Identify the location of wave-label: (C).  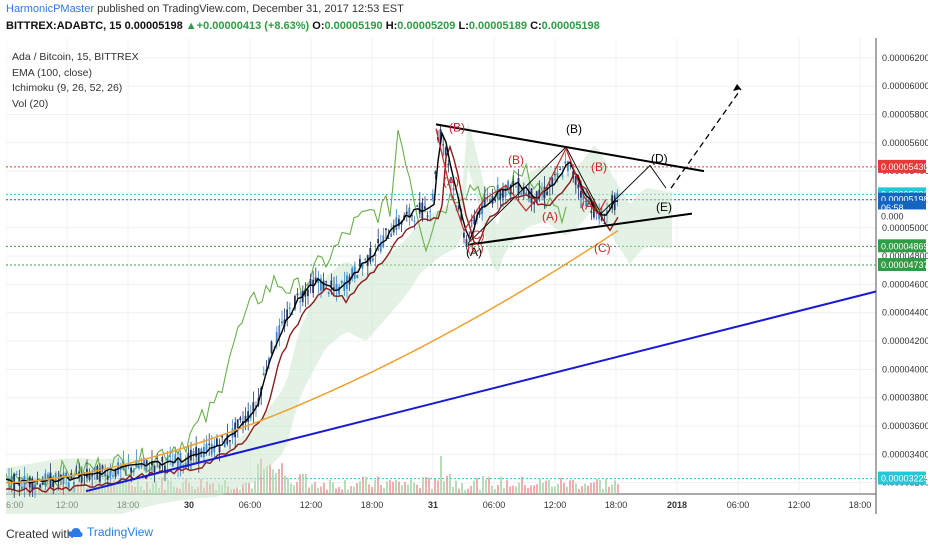
(475, 248).